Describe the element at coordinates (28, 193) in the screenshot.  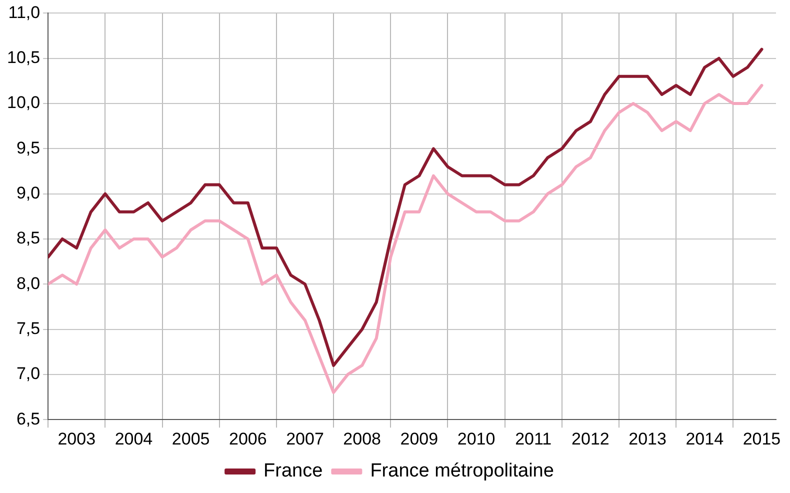
I see `y-tick-label: 9,0` at that location.